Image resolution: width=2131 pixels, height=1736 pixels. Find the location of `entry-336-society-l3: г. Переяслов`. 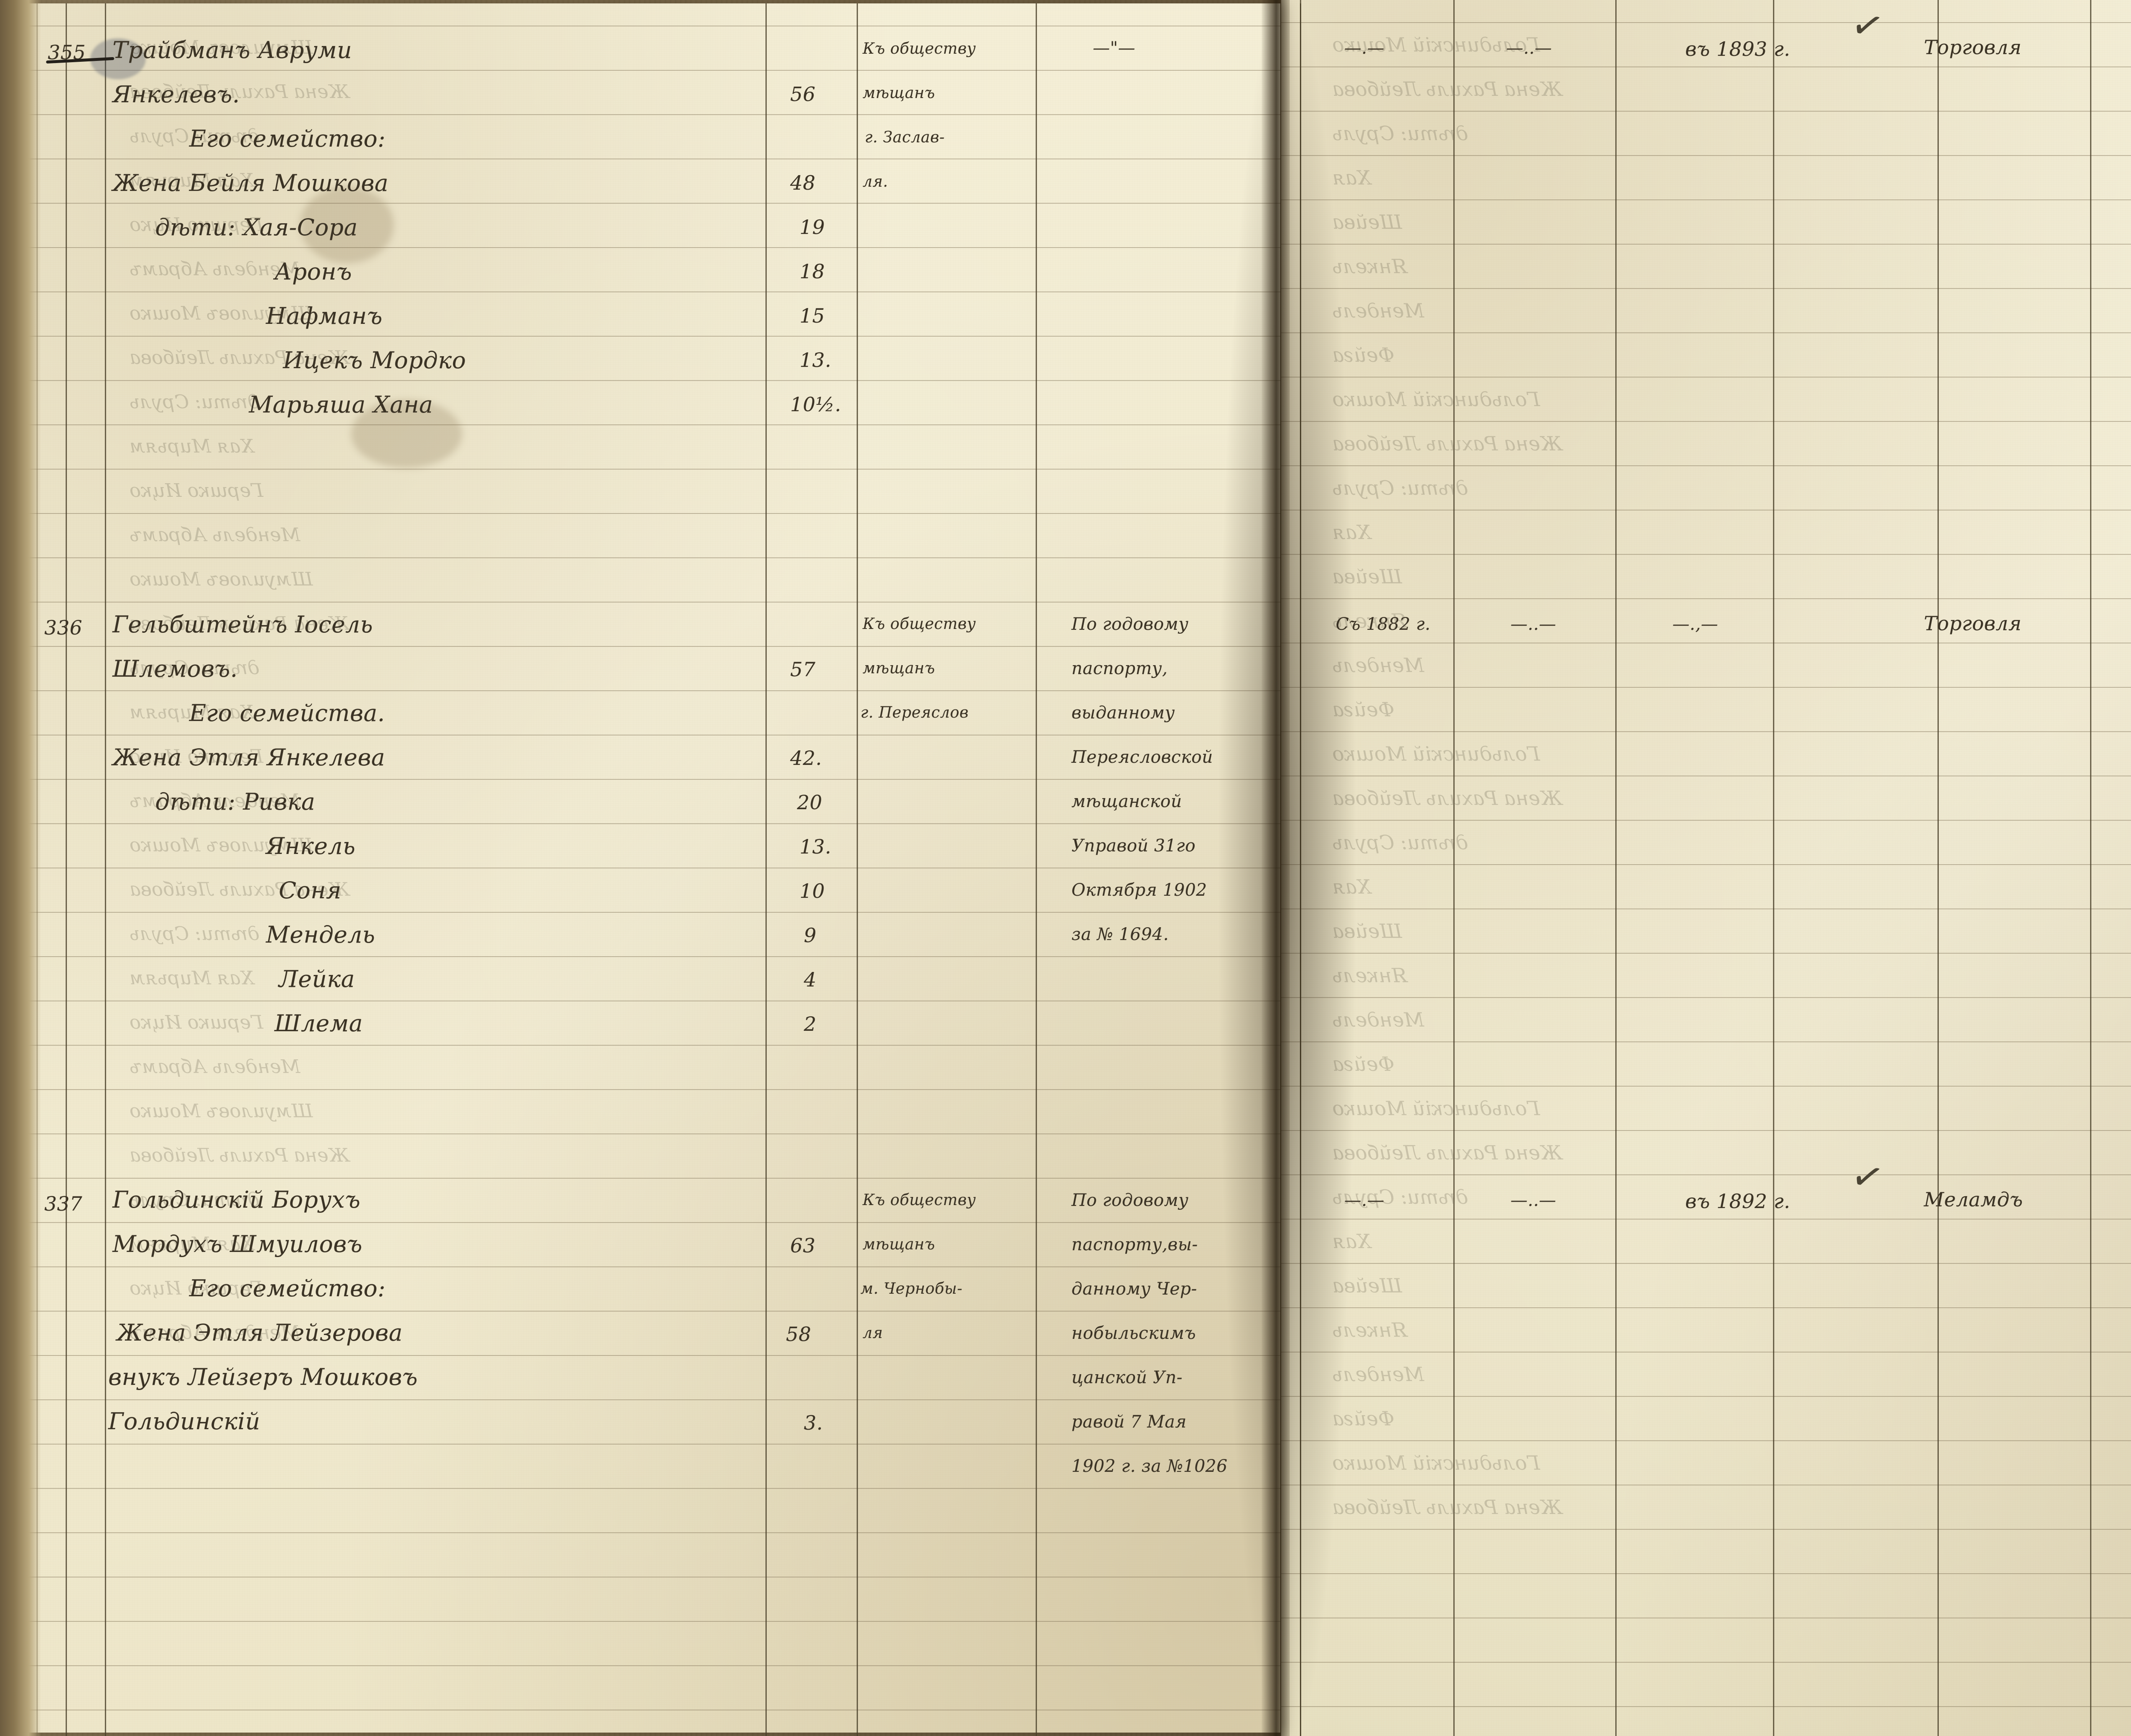

entry-336-society-l3: г. Переяслов is located at coordinates (914, 712).